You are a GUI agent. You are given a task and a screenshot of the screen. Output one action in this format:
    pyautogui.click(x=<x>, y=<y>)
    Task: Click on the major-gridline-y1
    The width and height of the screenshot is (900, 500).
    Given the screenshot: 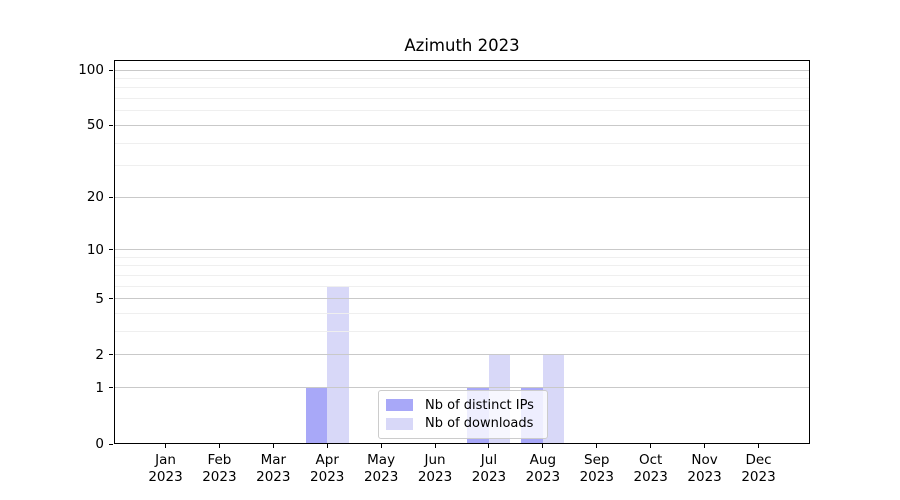 What is the action you would take?
    pyautogui.click(x=462, y=388)
    